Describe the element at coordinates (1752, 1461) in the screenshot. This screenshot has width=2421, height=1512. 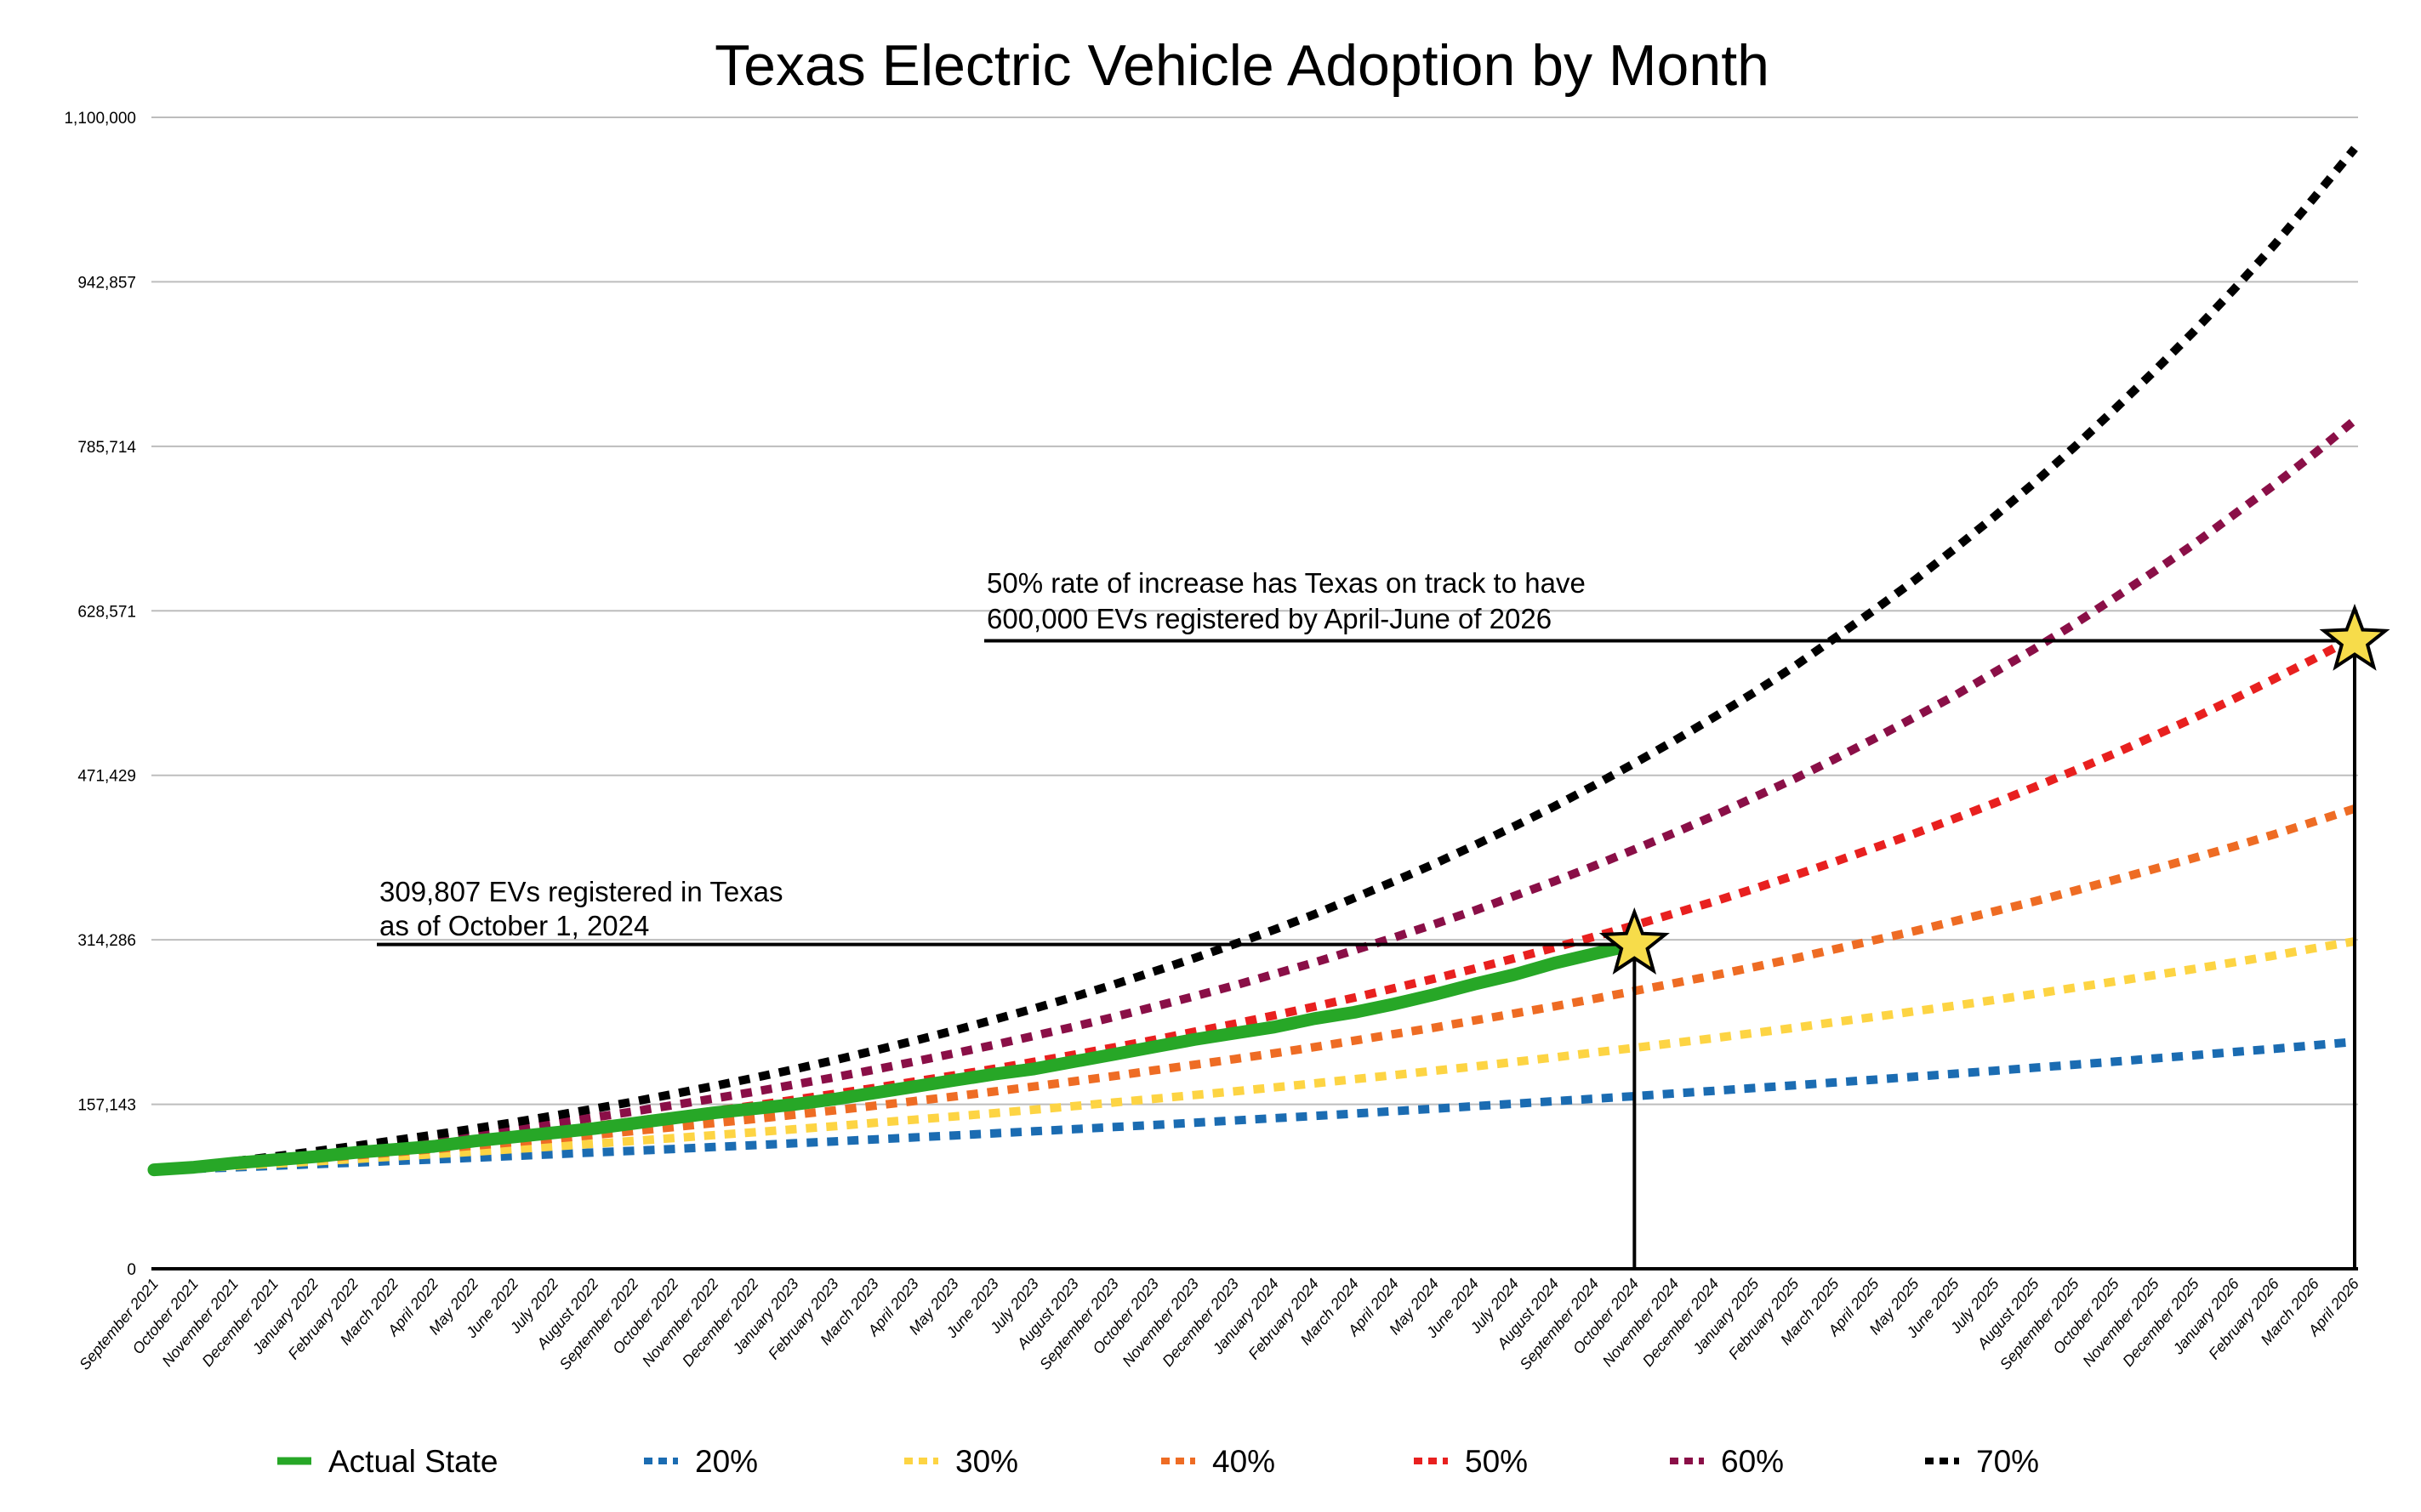
I see `legend-label: 60%` at that location.